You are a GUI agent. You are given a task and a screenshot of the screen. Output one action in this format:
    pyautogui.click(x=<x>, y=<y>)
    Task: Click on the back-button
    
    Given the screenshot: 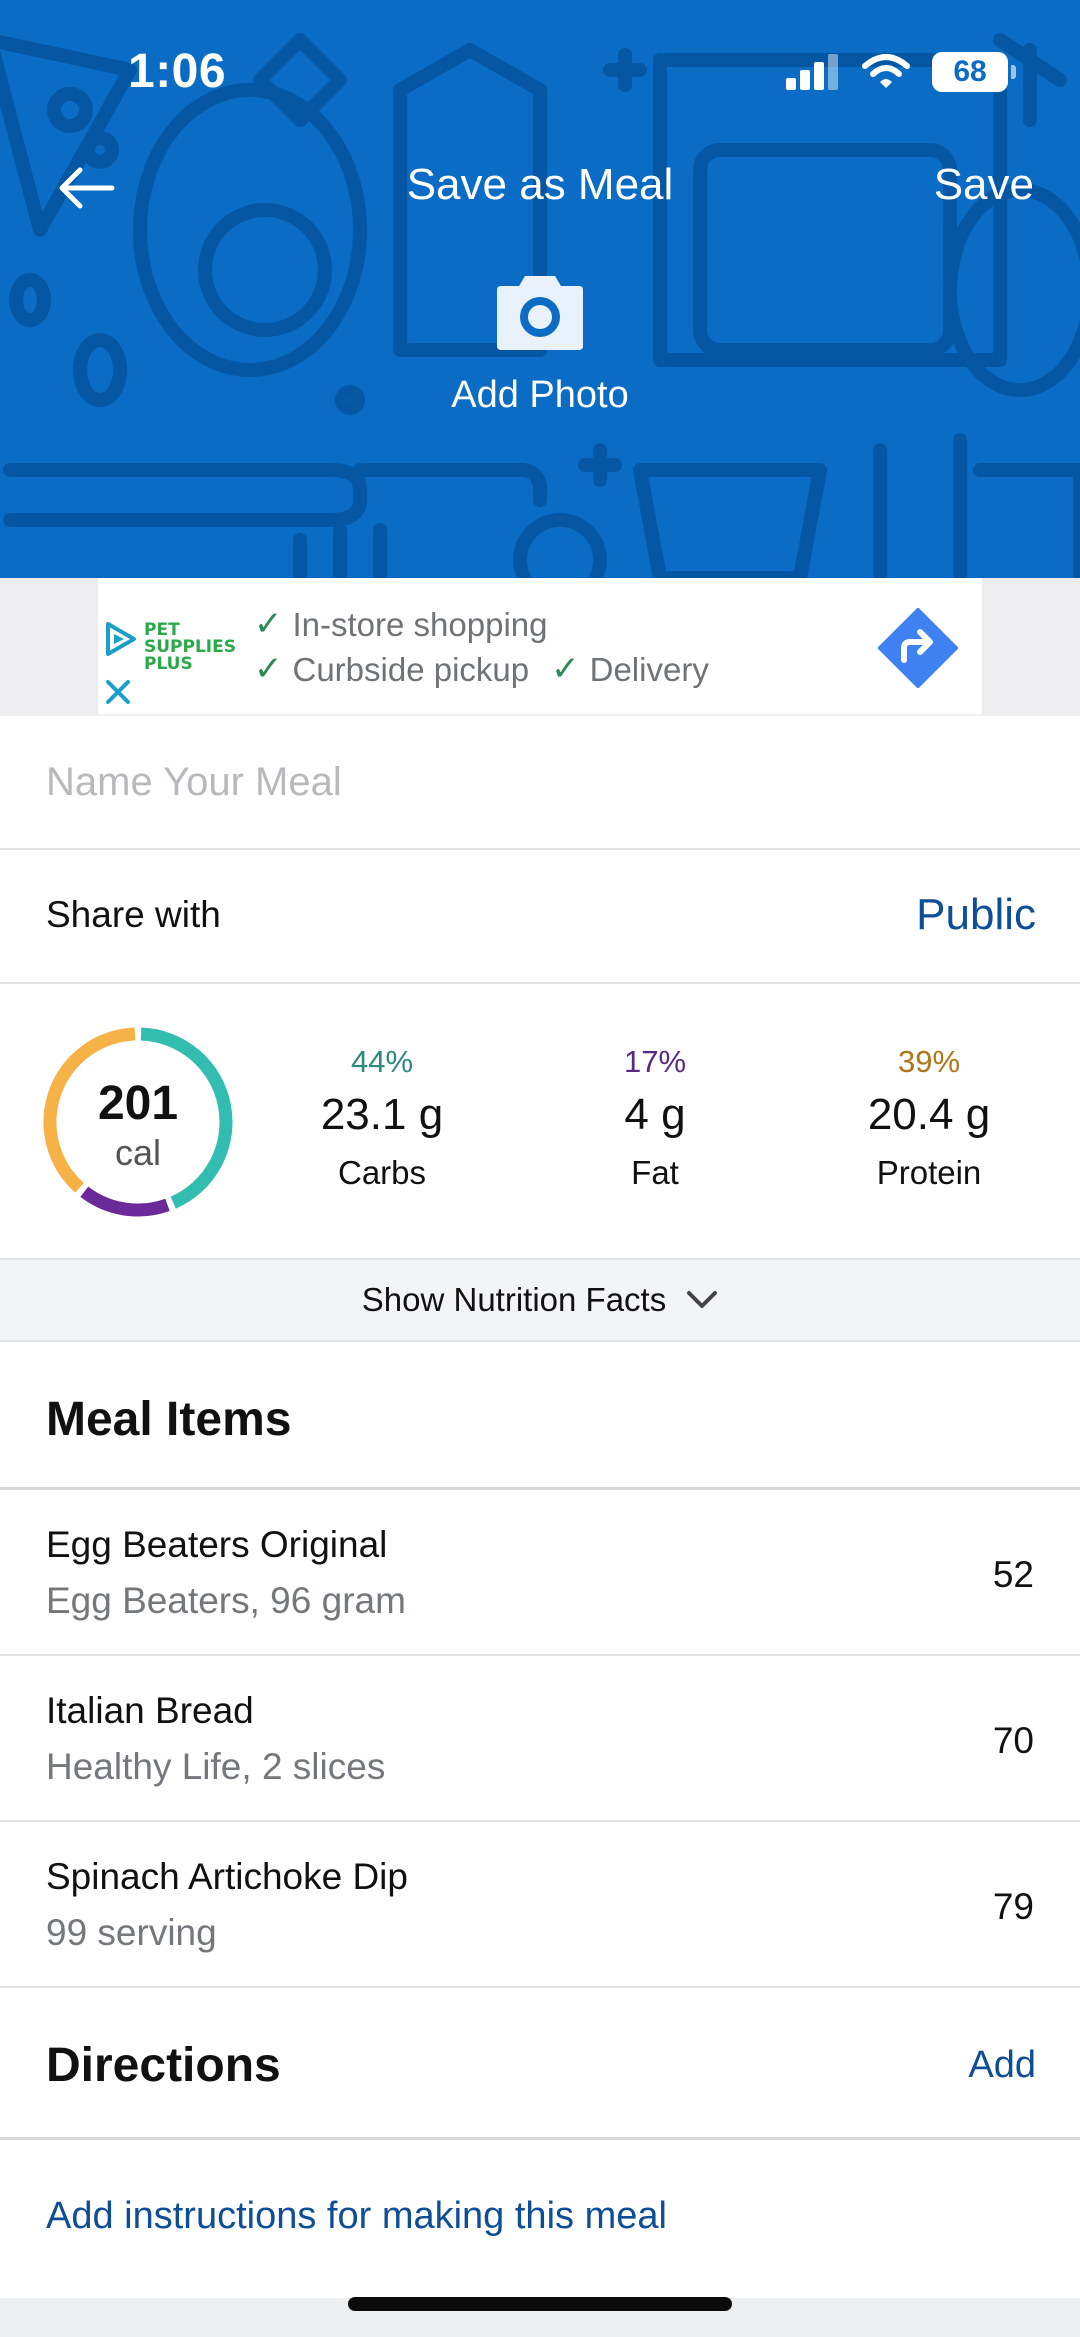 What is the action you would take?
    pyautogui.click(x=91, y=188)
    